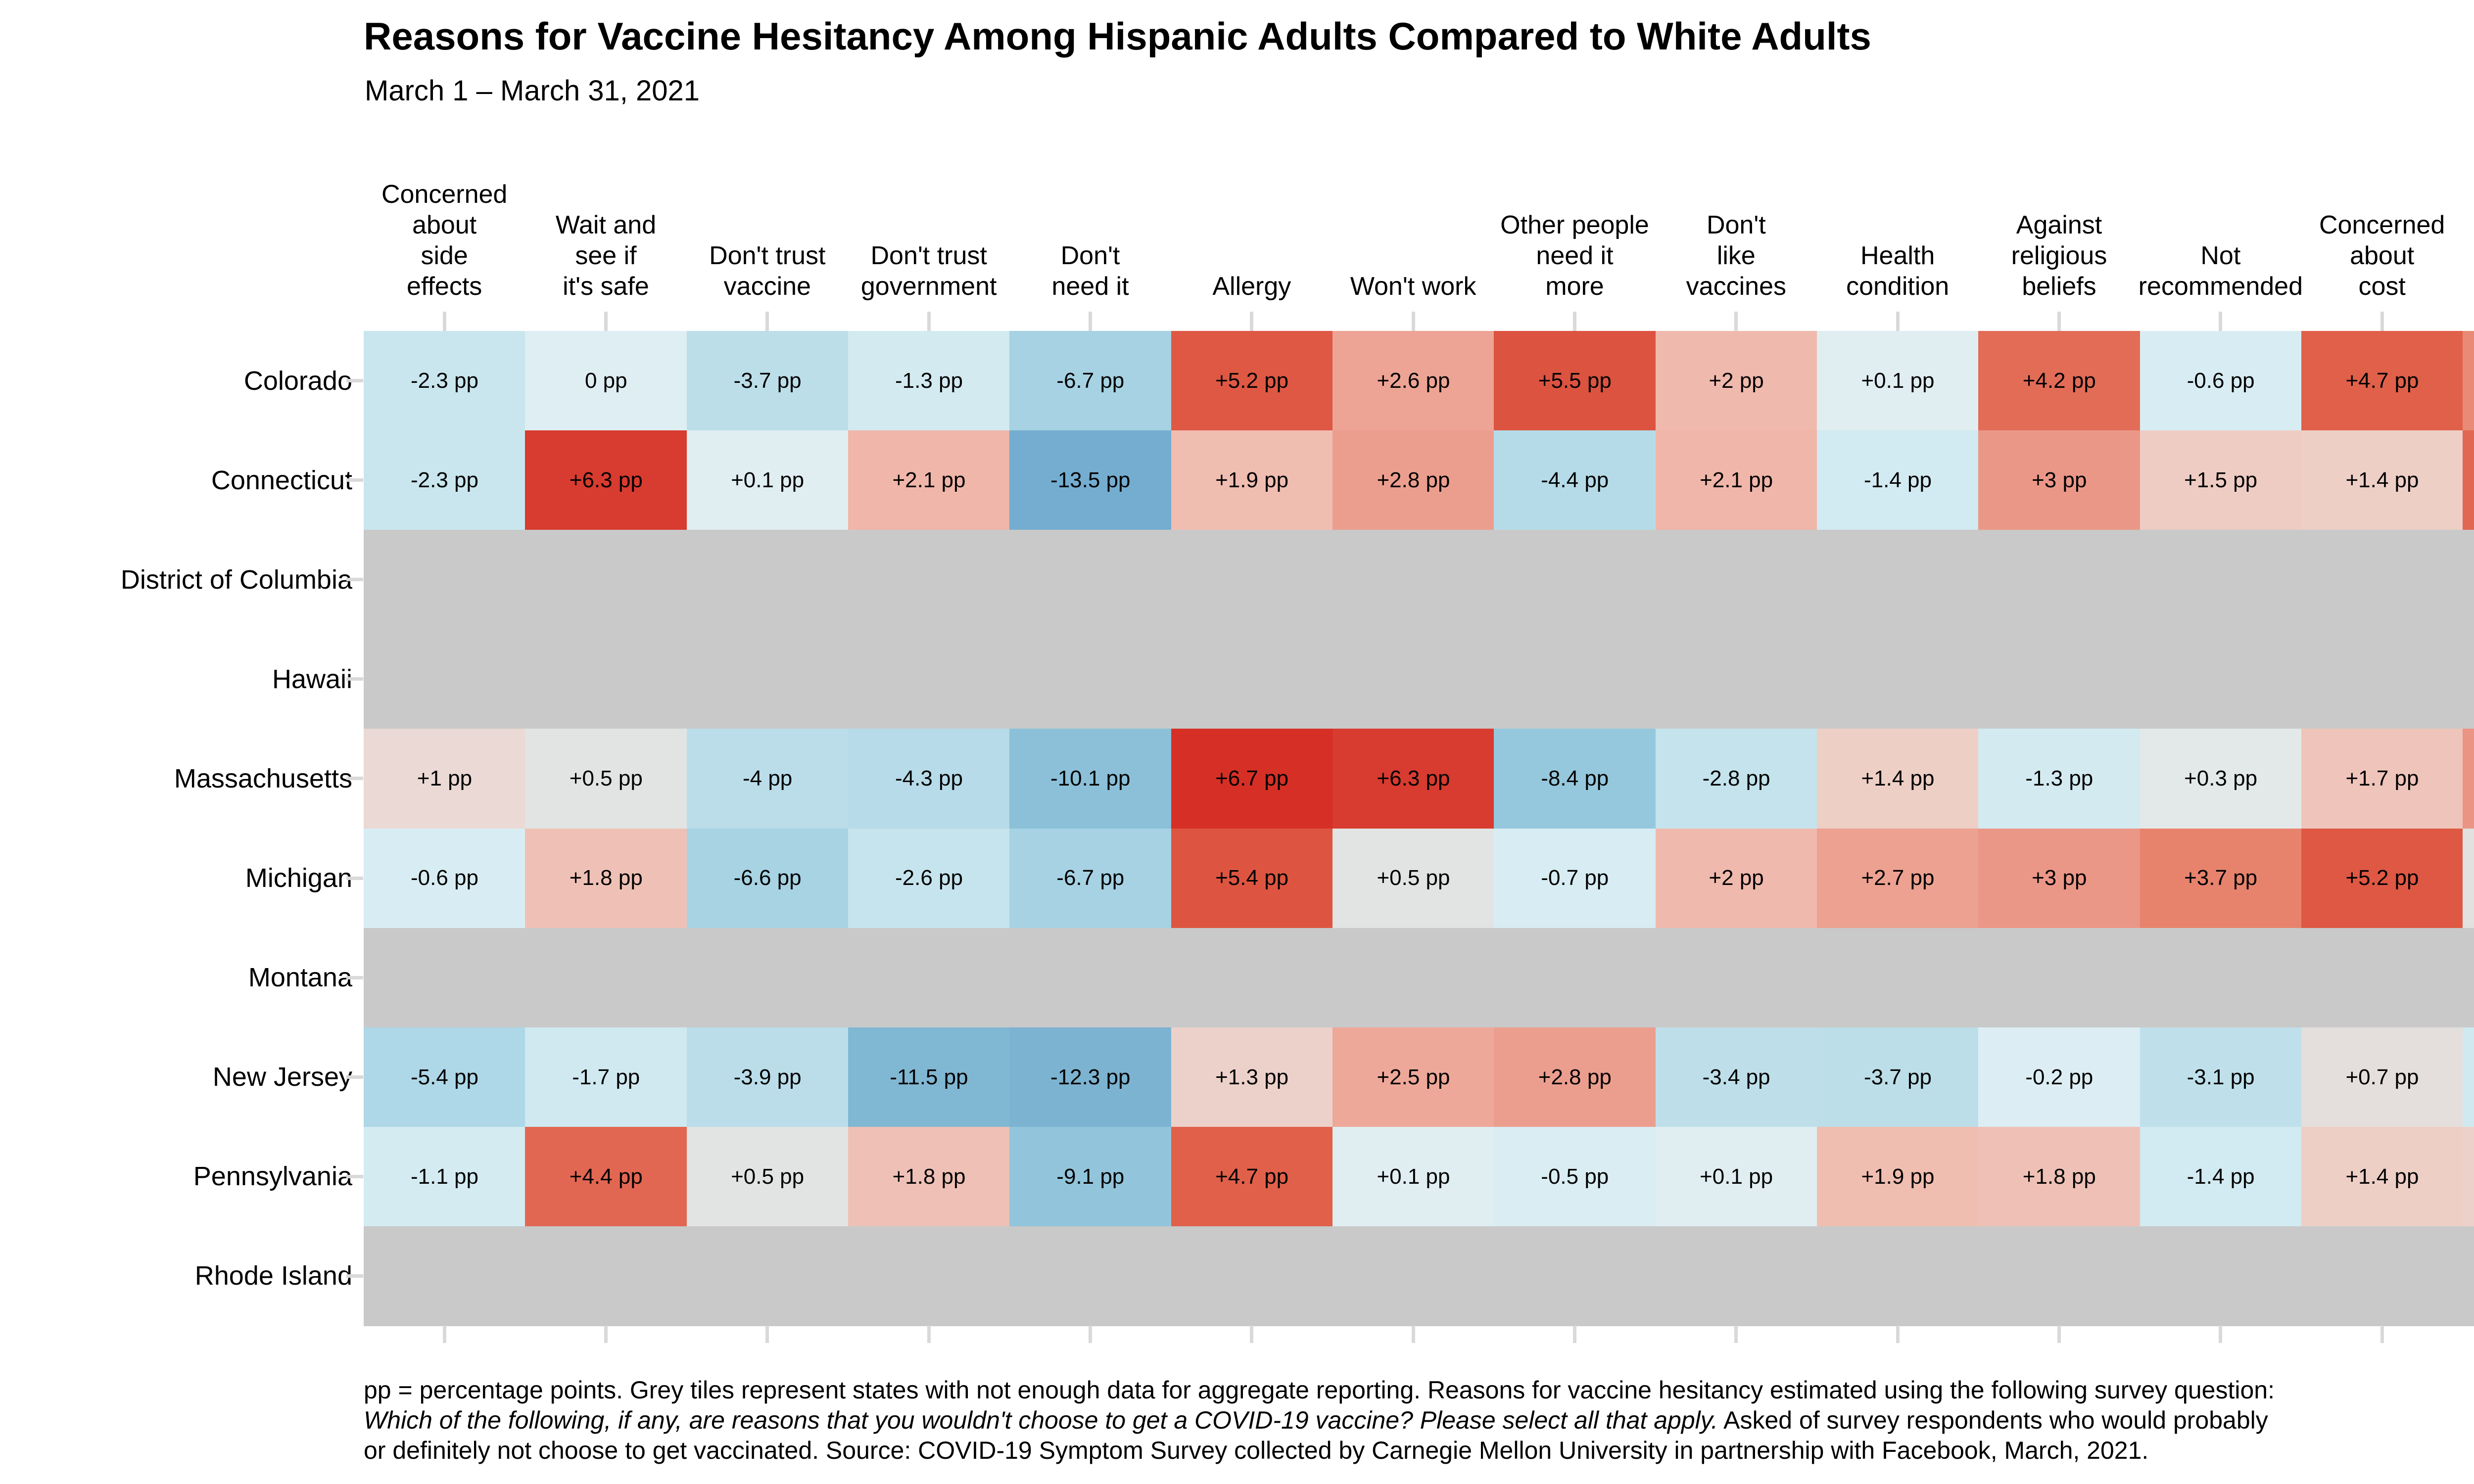 Image resolution: width=2474 pixels, height=1484 pixels. What do you see at coordinates (929, 1176) in the screenshot?
I see `heatmap-cell: +1.8 pp` at bounding box center [929, 1176].